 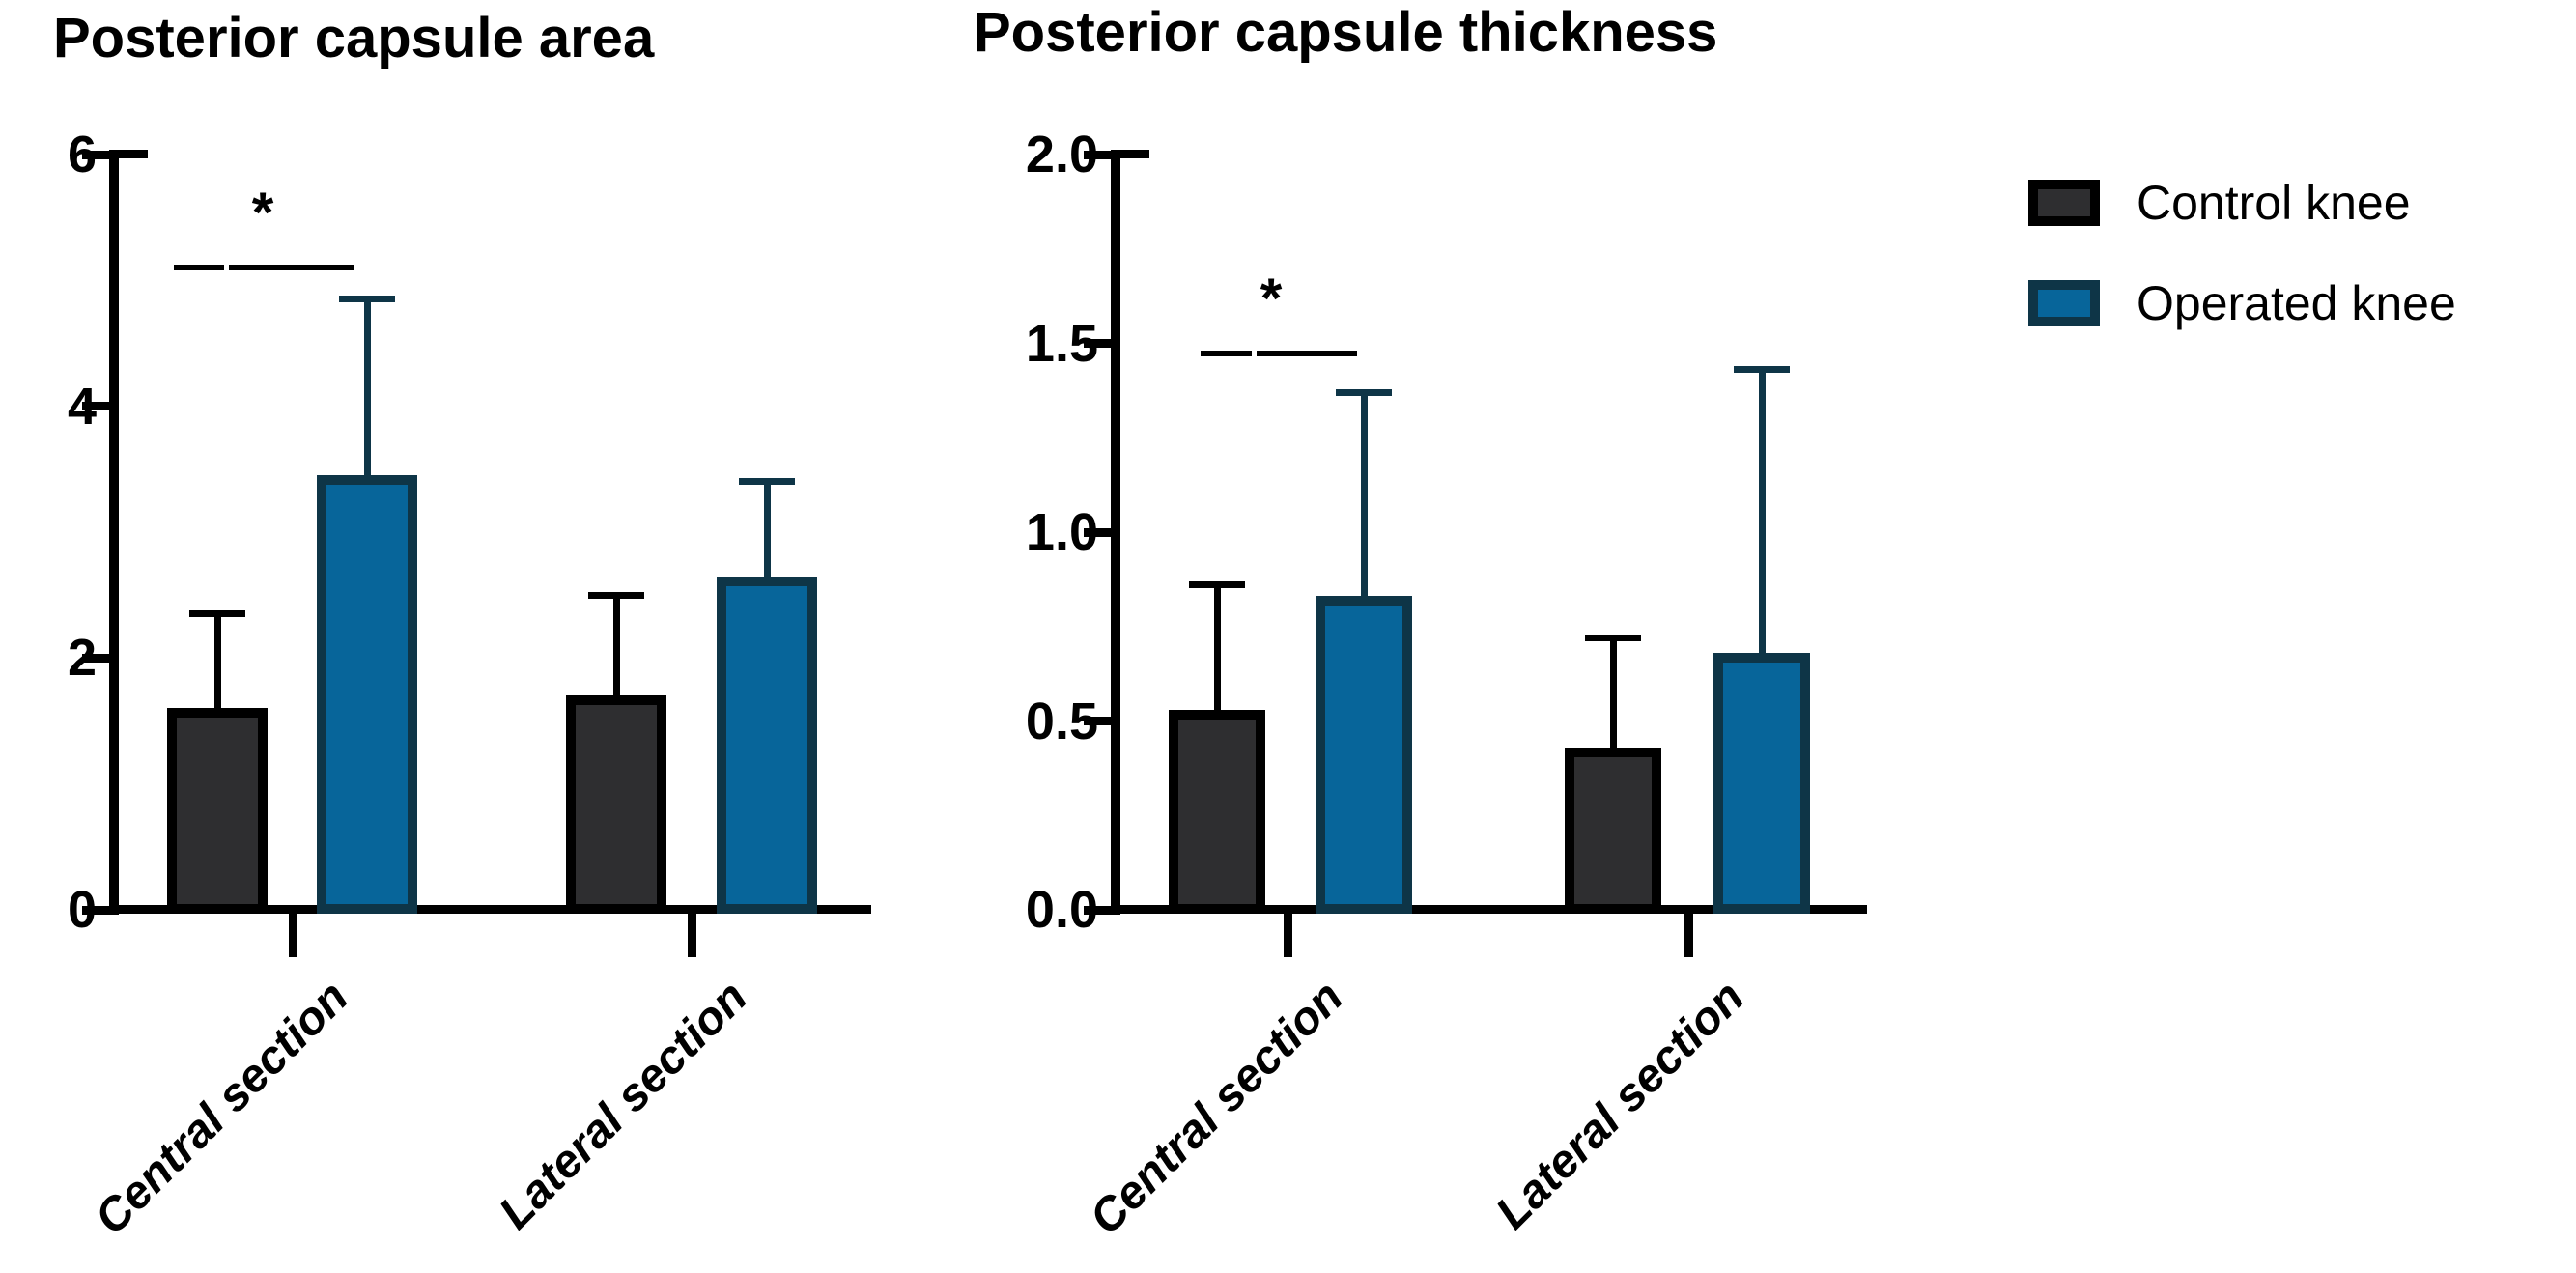 I want to click on legend-item-operated-knee: Operated knee, so click(x=2242, y=303).